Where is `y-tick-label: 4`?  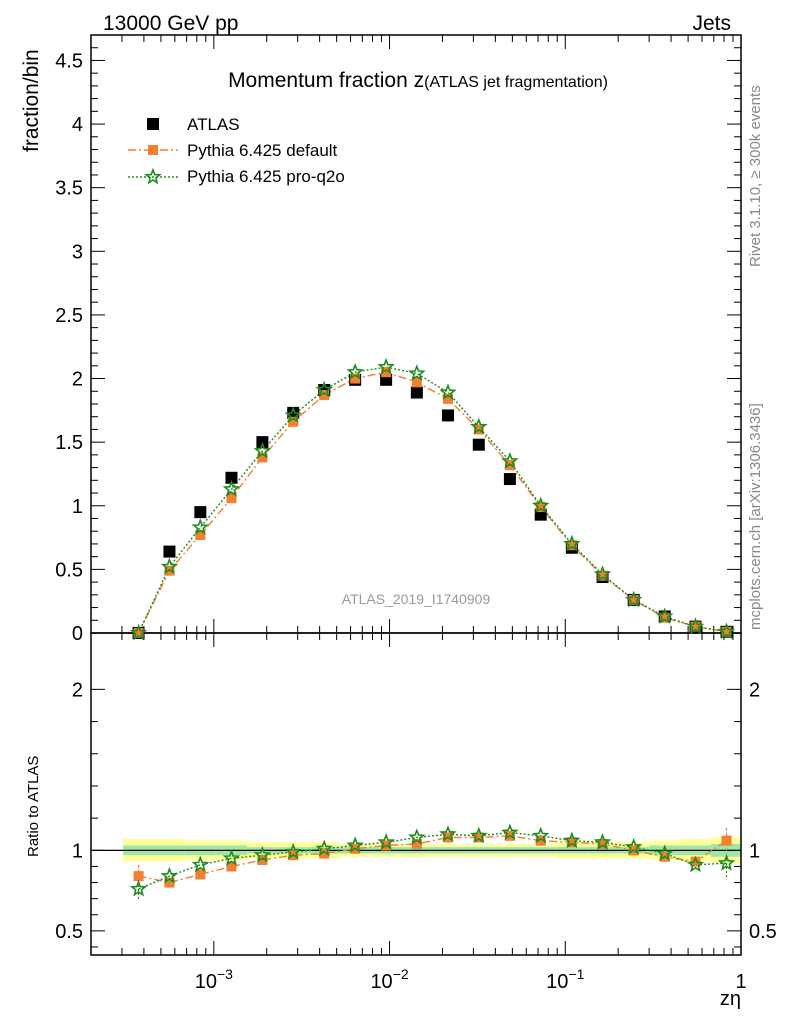 y-tick-label: 4 is located at coordinates (77, 125).